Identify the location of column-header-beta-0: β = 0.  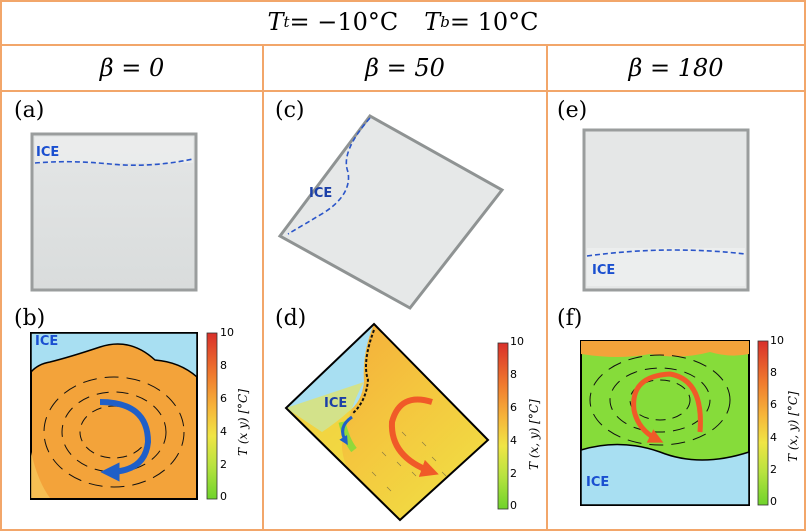
(132, 68).